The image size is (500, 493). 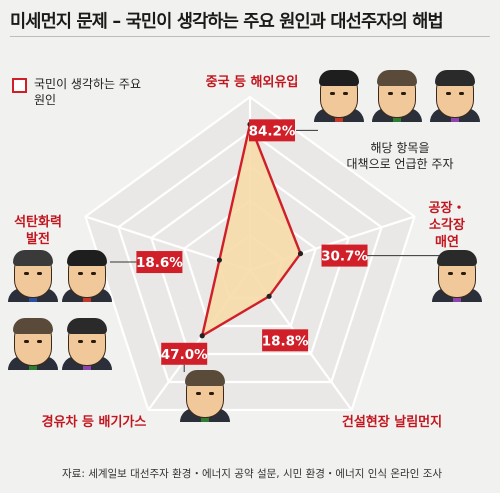 I want to click on axis-label-4: 경유차 등 배기가스, so click(x=94, y=422).